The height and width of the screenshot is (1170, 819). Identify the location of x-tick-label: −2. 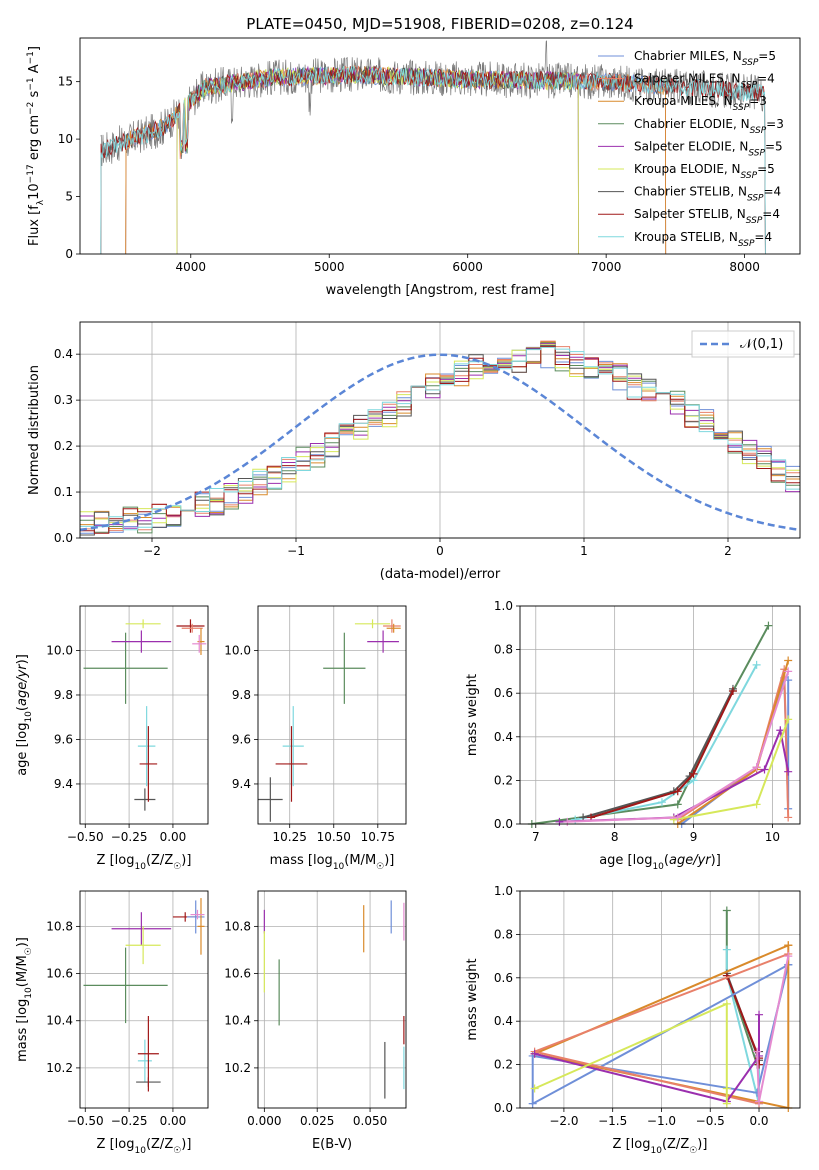
(152, 551).